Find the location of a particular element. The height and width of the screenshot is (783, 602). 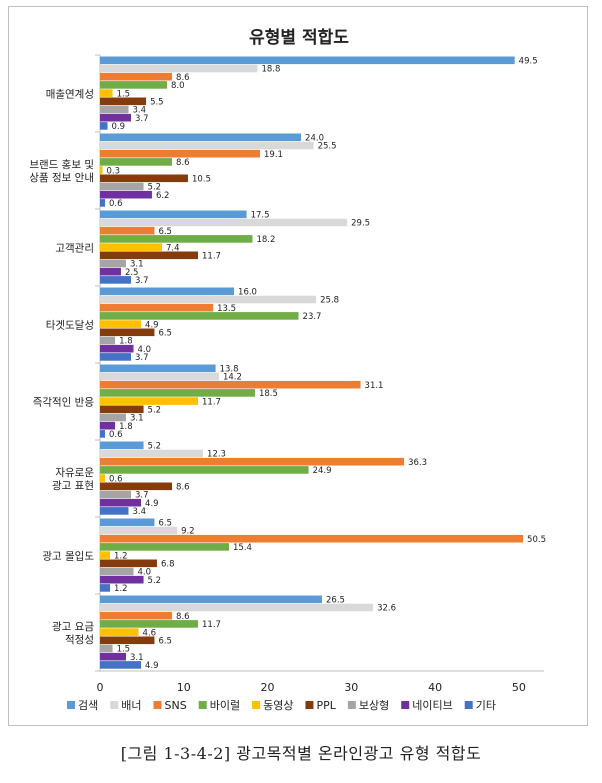

bar-동영상-5 is located at coordinates (103, 478).